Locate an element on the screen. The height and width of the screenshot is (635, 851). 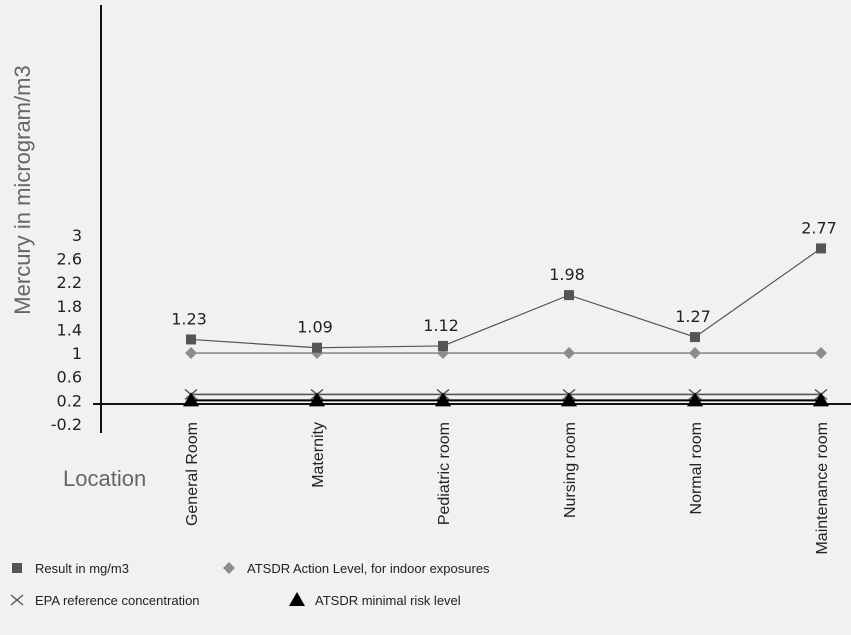
y-tick-label: 1.8 is located at coordinates (69, 306).